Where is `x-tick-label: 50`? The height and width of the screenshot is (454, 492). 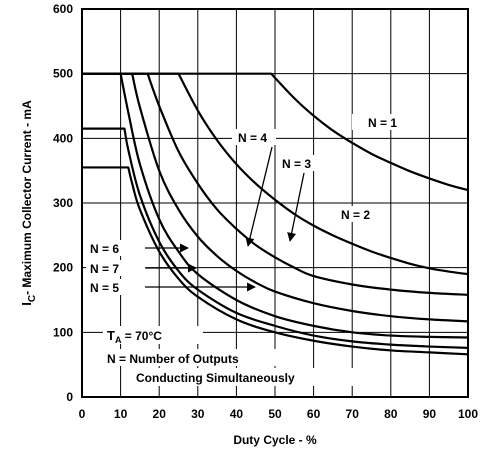 x-tick-label: 50 is located at coordinates (275, 414).